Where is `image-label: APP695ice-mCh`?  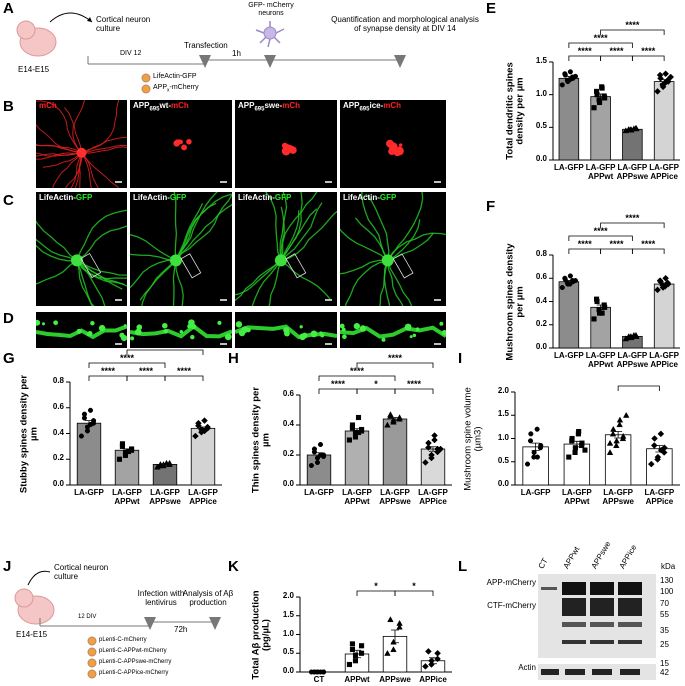
image-label: APP695ice-mCh is located at coordinates (372, 107).